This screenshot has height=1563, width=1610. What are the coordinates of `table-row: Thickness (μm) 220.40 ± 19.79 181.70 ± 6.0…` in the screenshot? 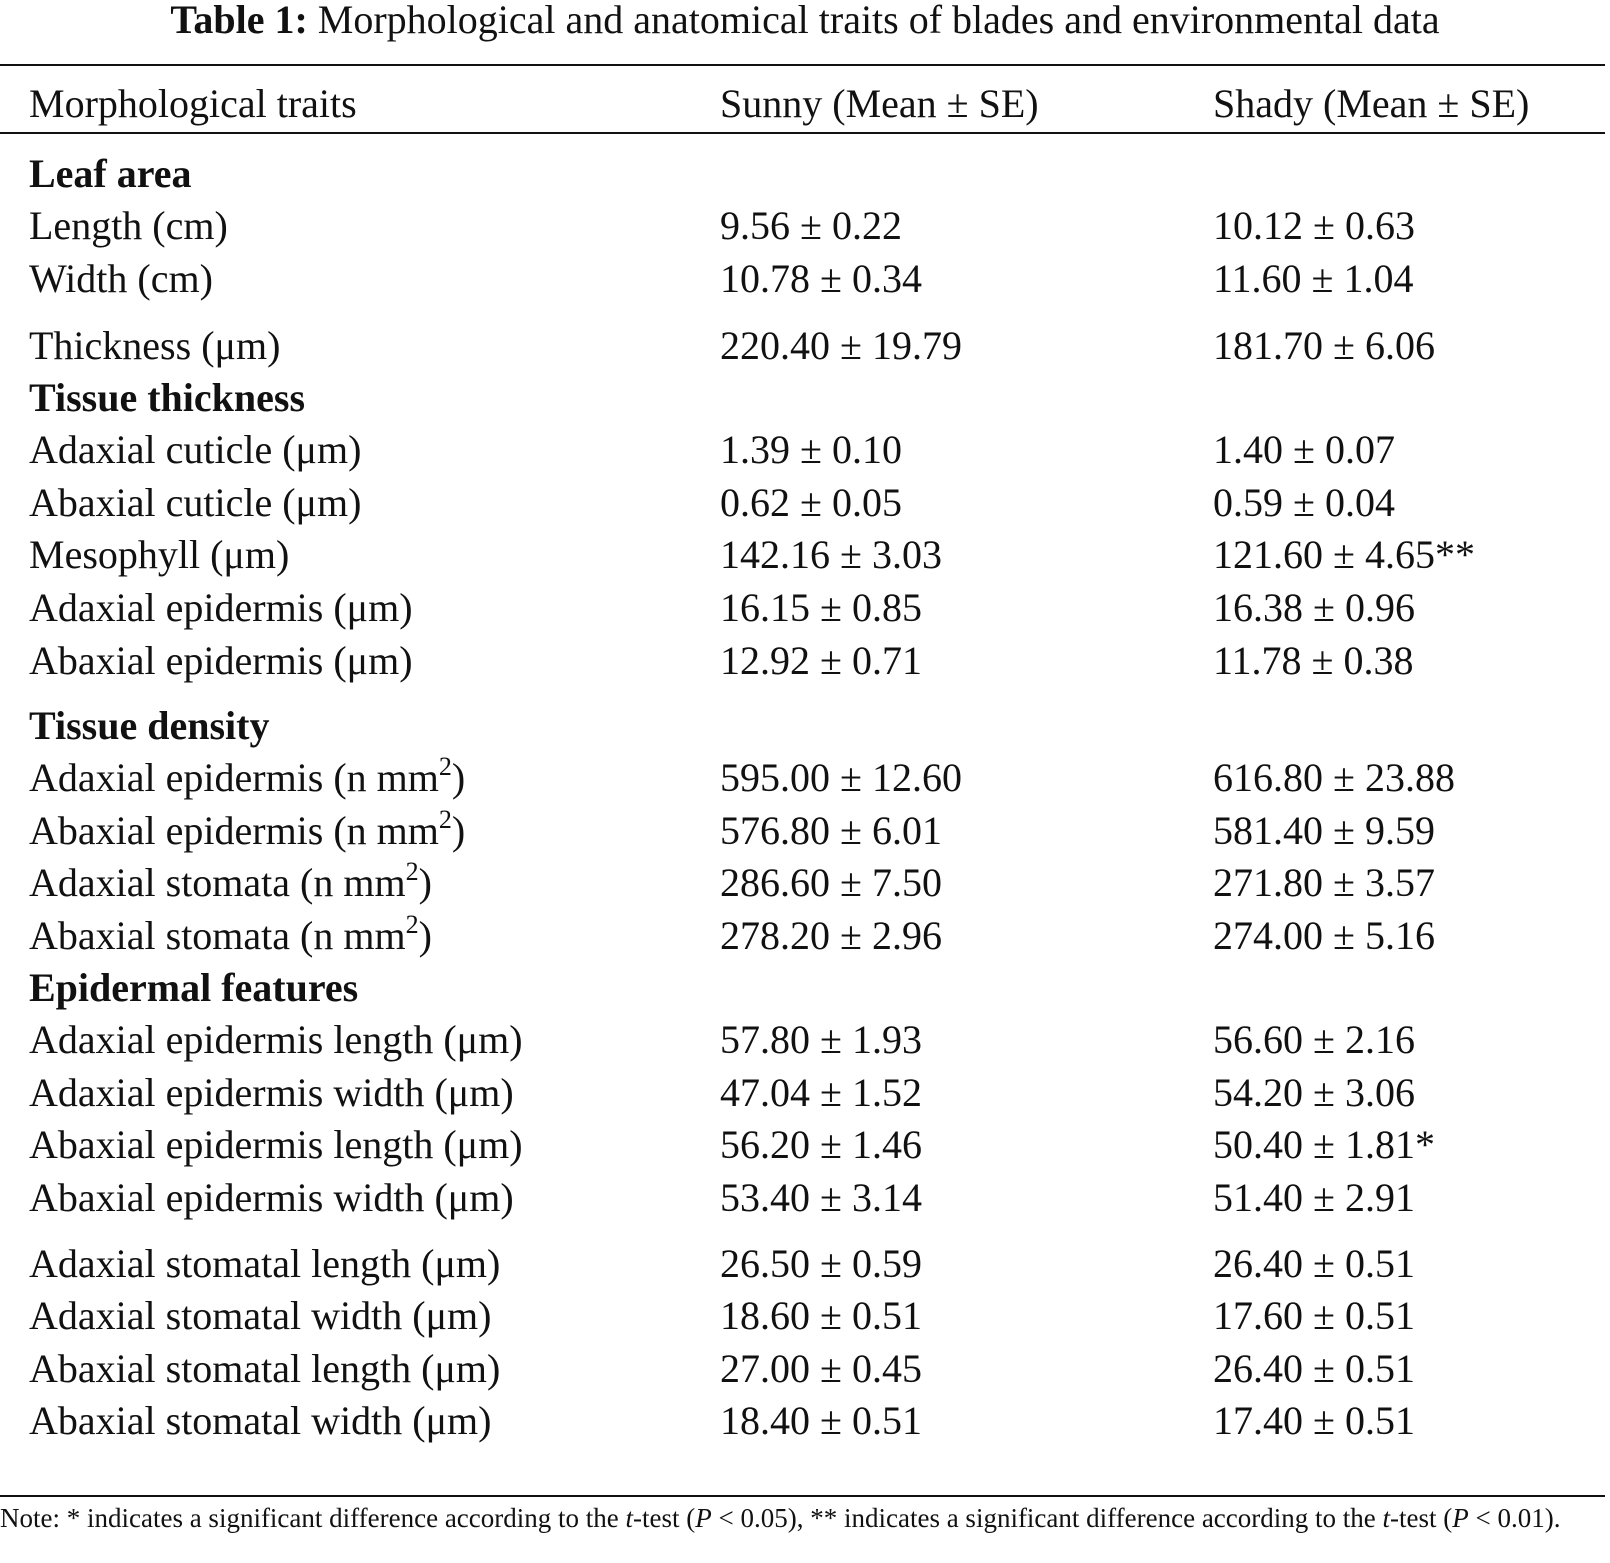 It's located at (805, 346).